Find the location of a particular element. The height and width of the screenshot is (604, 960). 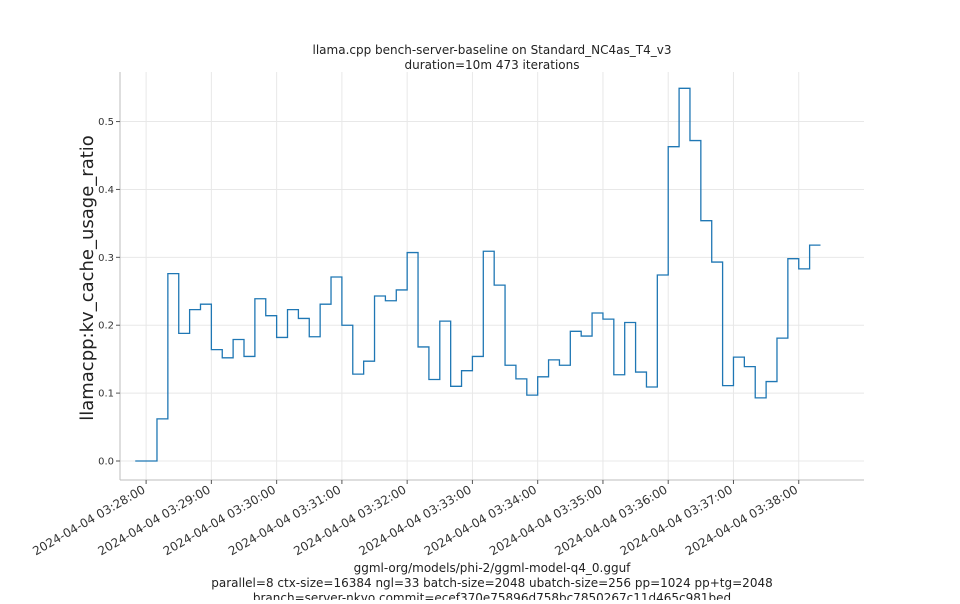

y-tick-label: 0.2 is located at coordinates (106, 326).